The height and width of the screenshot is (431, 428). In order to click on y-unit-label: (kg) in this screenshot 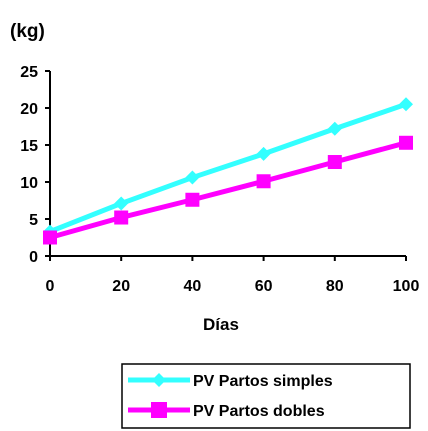, I will do `click(27, 31)`.